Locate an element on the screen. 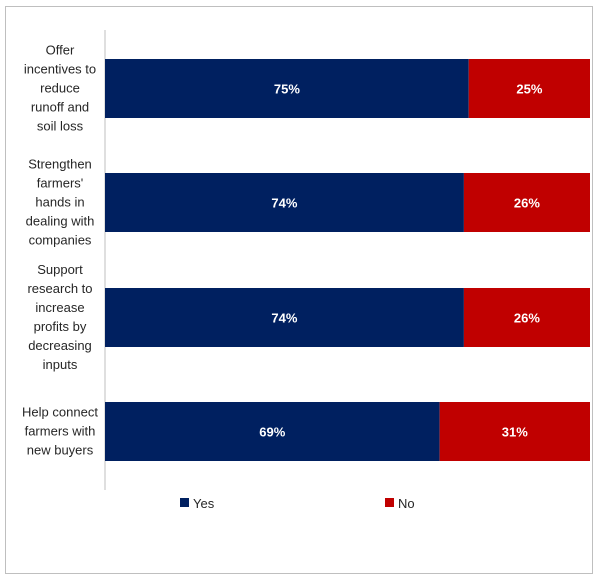 This screenshot has width=600, height=578. category-label-4: Help connect farmers with new buyers is located at coordinates (60, 431).